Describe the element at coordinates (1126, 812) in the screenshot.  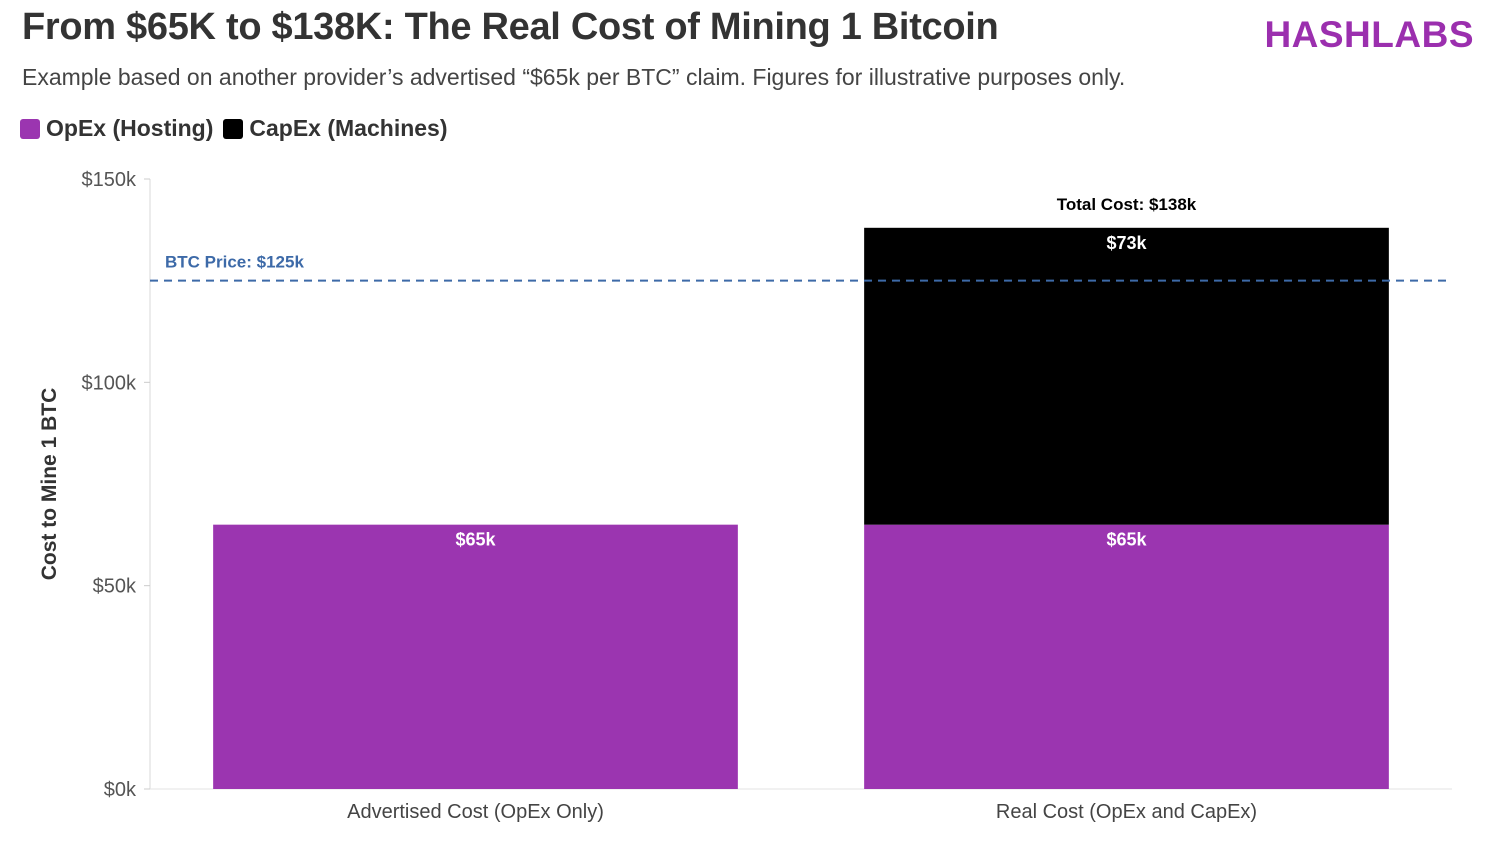
I see `x-category-label: Real Cost (OpEx and CapEx)` at that location.